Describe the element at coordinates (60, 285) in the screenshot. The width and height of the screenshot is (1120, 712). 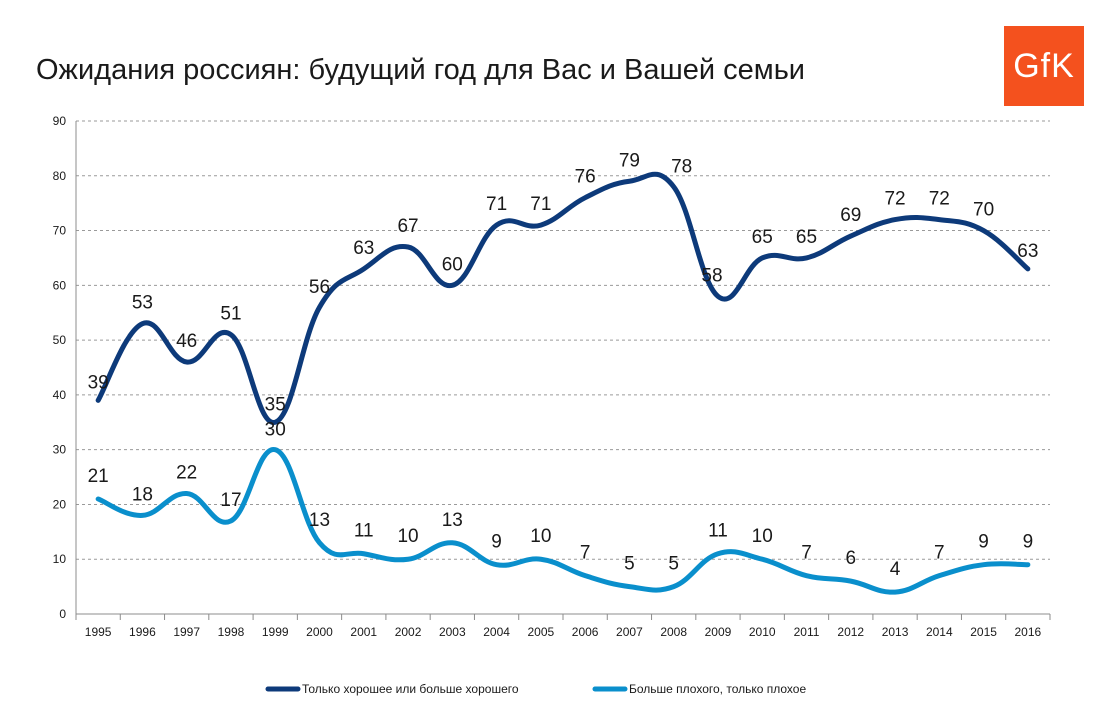
I see `y-tick-label: 60` at that location.